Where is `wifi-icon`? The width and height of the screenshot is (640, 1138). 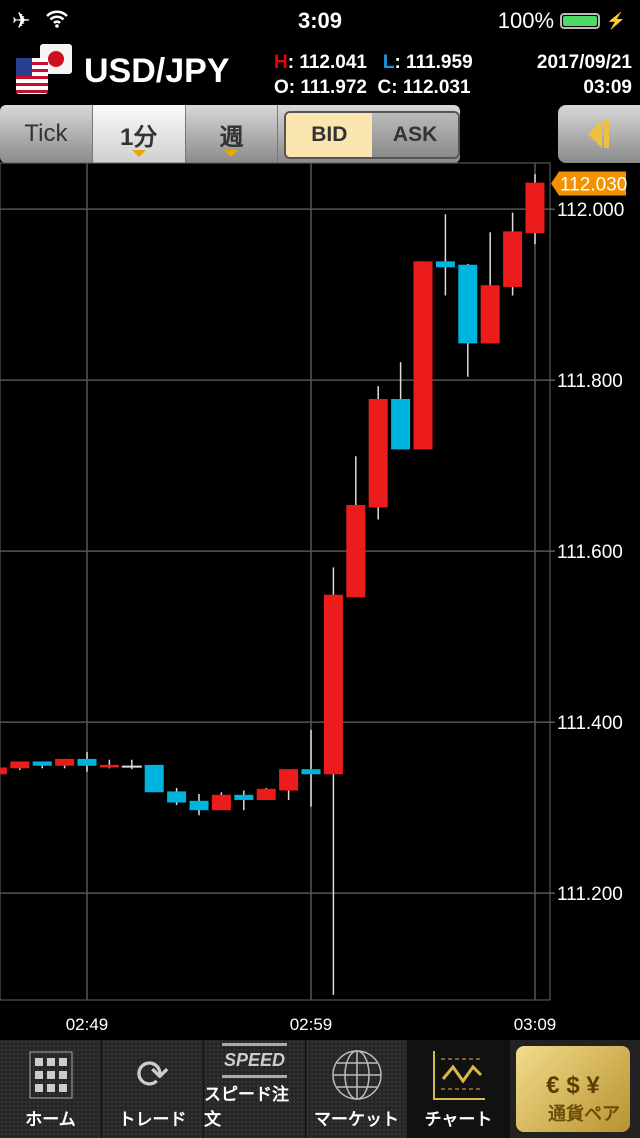
wifi-icon is located at coordinates (56, 19).